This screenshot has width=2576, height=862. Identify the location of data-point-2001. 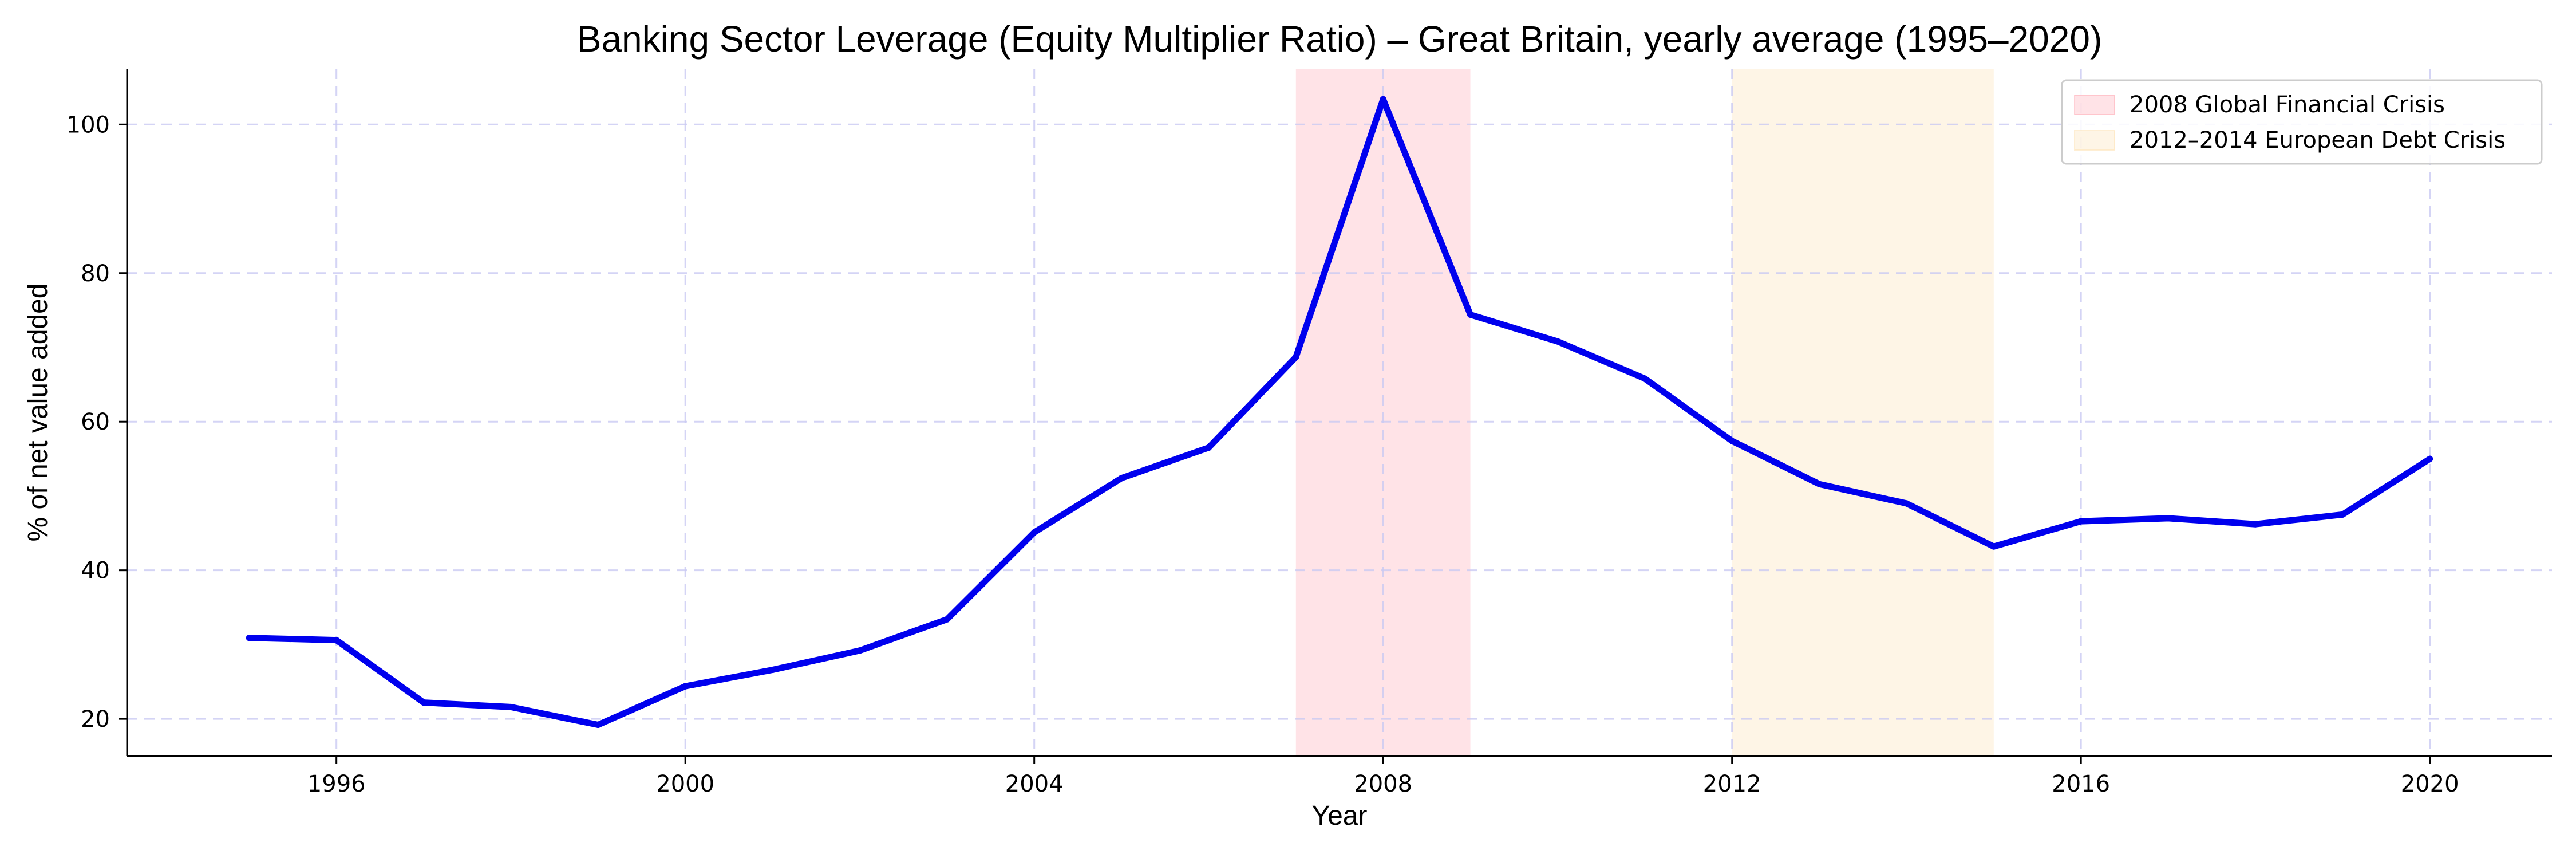
(772, 671).